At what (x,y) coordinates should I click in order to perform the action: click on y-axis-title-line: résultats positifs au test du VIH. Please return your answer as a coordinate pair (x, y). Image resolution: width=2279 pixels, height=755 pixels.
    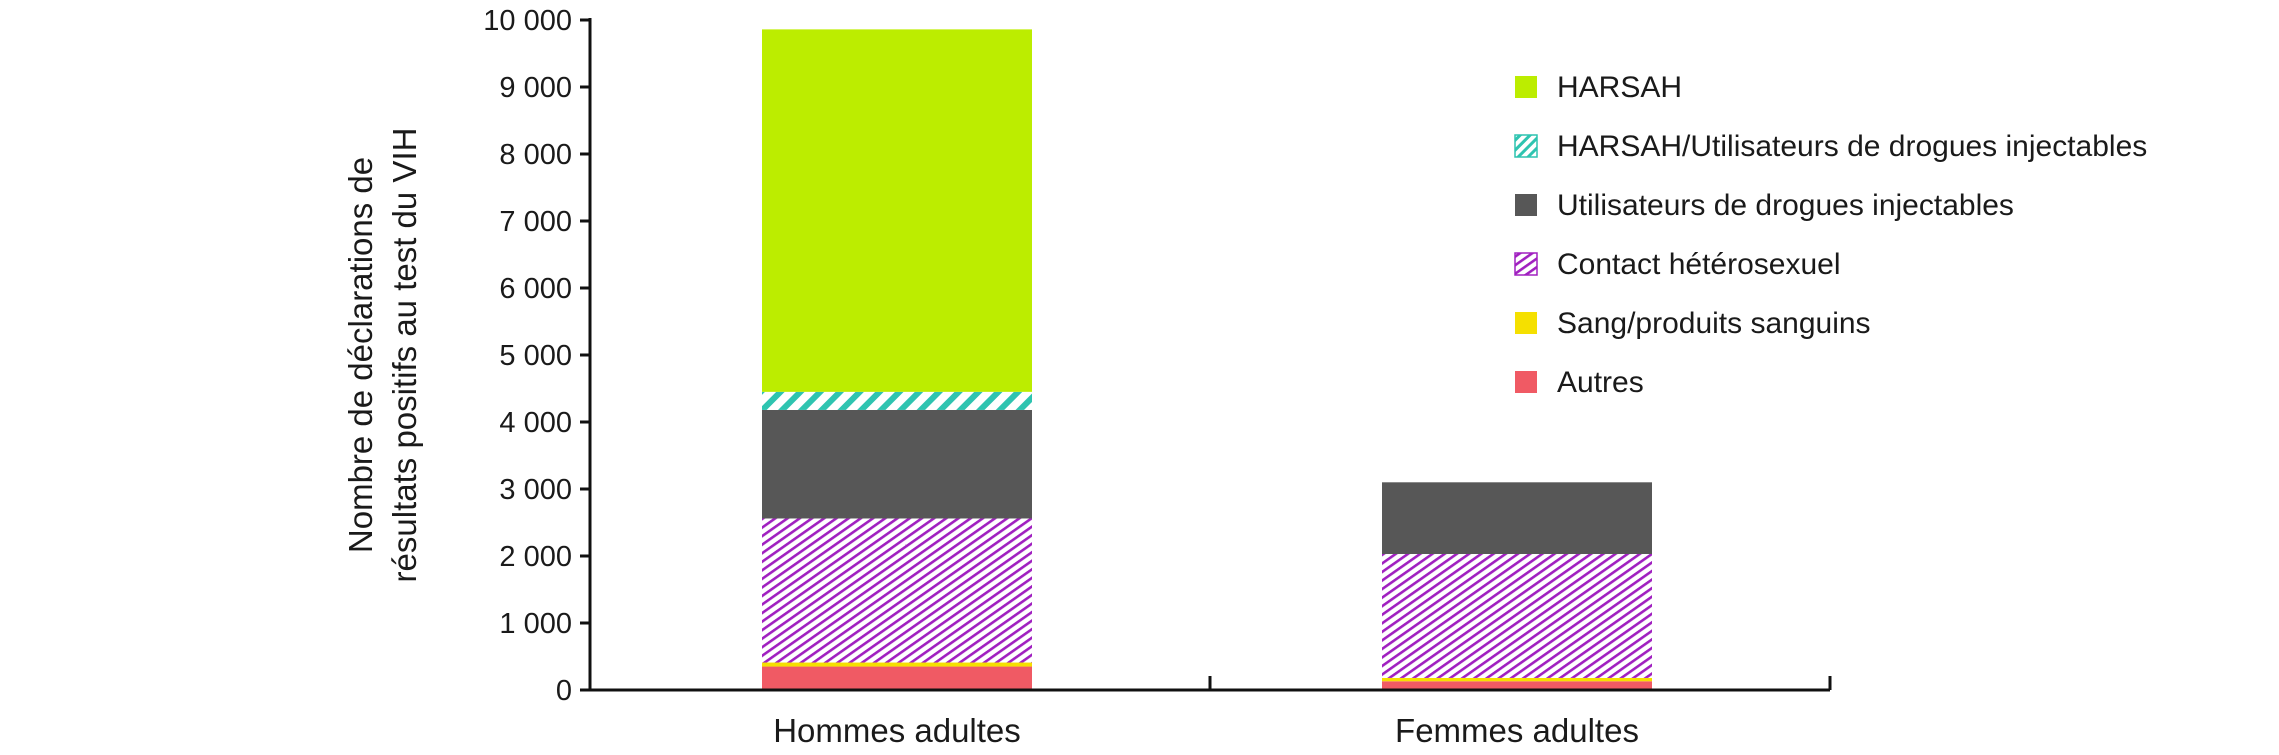
    Looking at the image, I should click on (404, 355).